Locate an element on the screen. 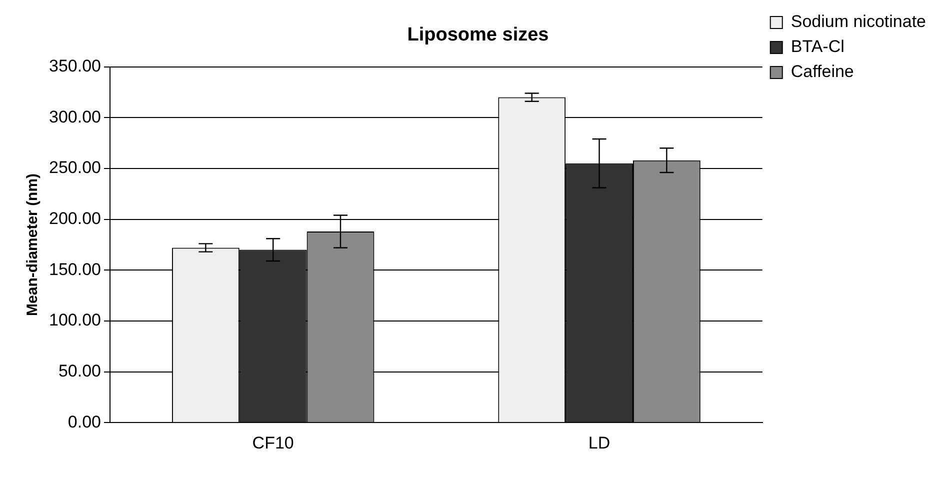  x-tick-label: LD is located at coordinates (599, 442).